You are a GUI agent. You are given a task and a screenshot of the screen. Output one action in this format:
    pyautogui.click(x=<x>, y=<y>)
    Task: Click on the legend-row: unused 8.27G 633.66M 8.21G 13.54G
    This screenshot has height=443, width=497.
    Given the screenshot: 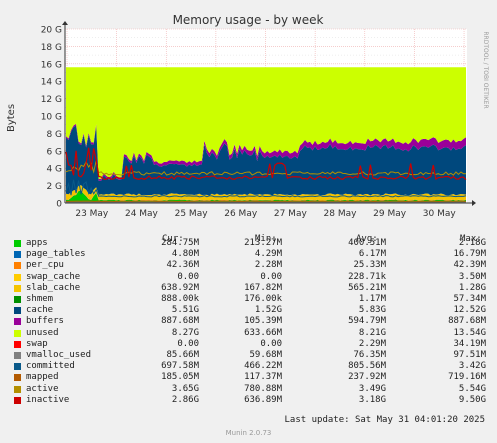 What is the action you would take?
    pyautogui.click(x=248, y=333)
    